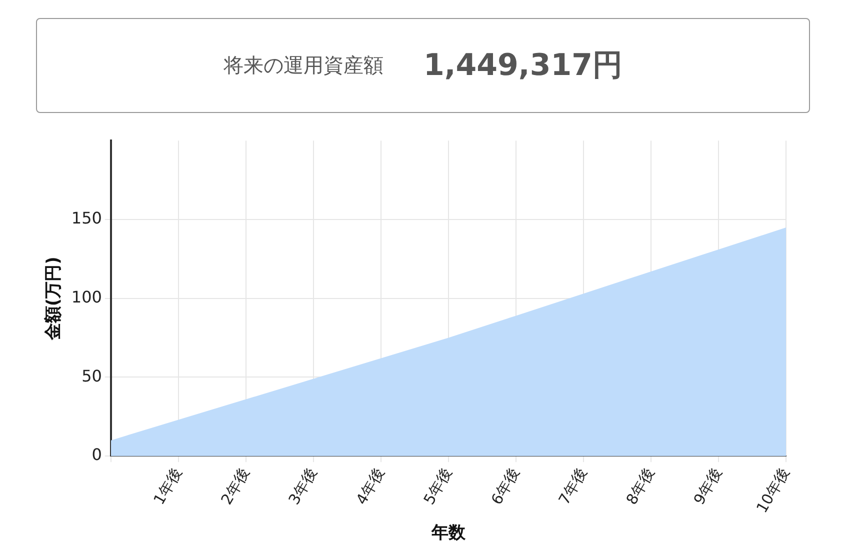 Image resolution: width=866 pixels, height=557 pixels. Describe the element at coordinates (54, 299) in the screenshot. I see `y-axis-title: 金額(万円)` at that location.